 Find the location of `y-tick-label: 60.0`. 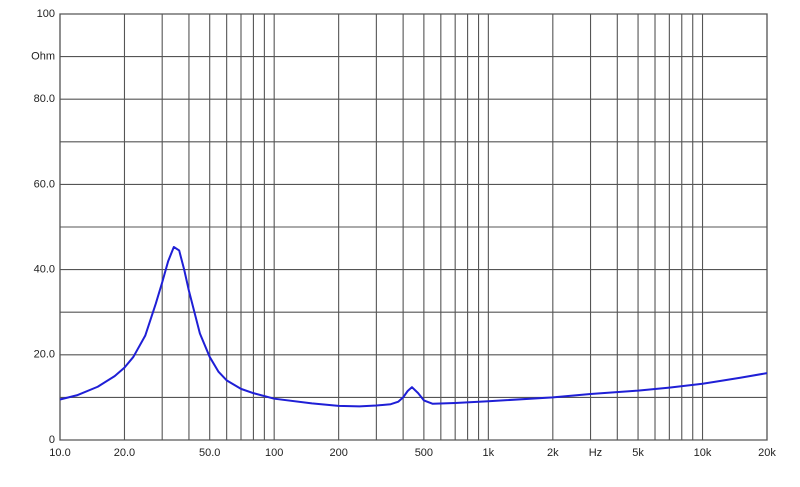

y-tick-label: 60.0 is located at coordinates (44, 184).